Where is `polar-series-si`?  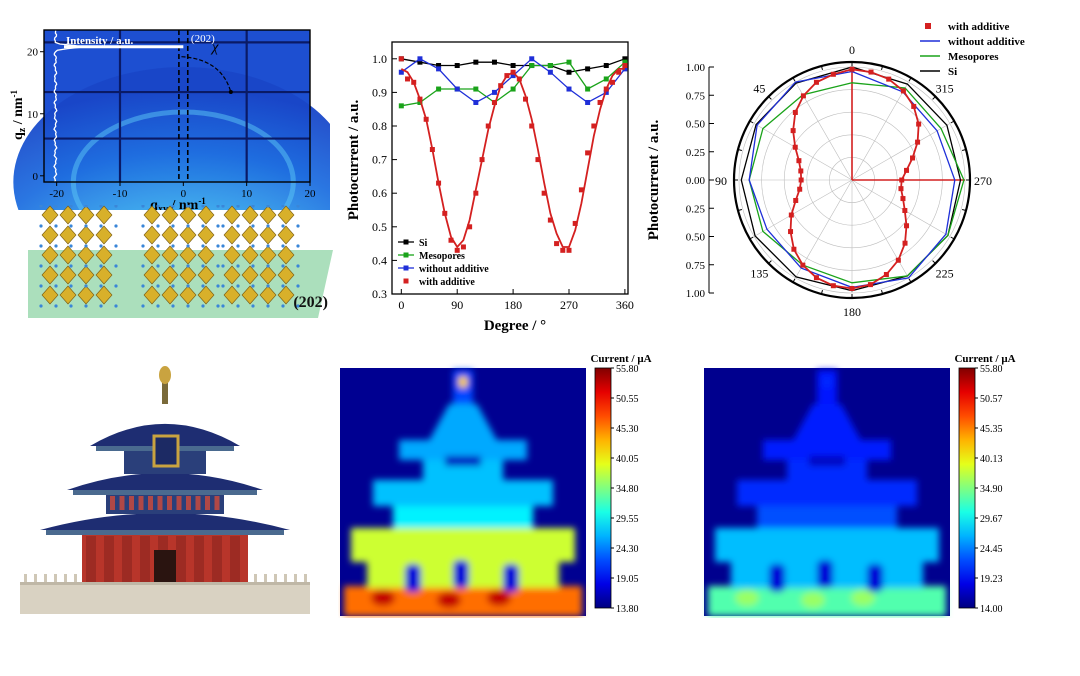 polar-series-si is located at coordinates (851, 179).